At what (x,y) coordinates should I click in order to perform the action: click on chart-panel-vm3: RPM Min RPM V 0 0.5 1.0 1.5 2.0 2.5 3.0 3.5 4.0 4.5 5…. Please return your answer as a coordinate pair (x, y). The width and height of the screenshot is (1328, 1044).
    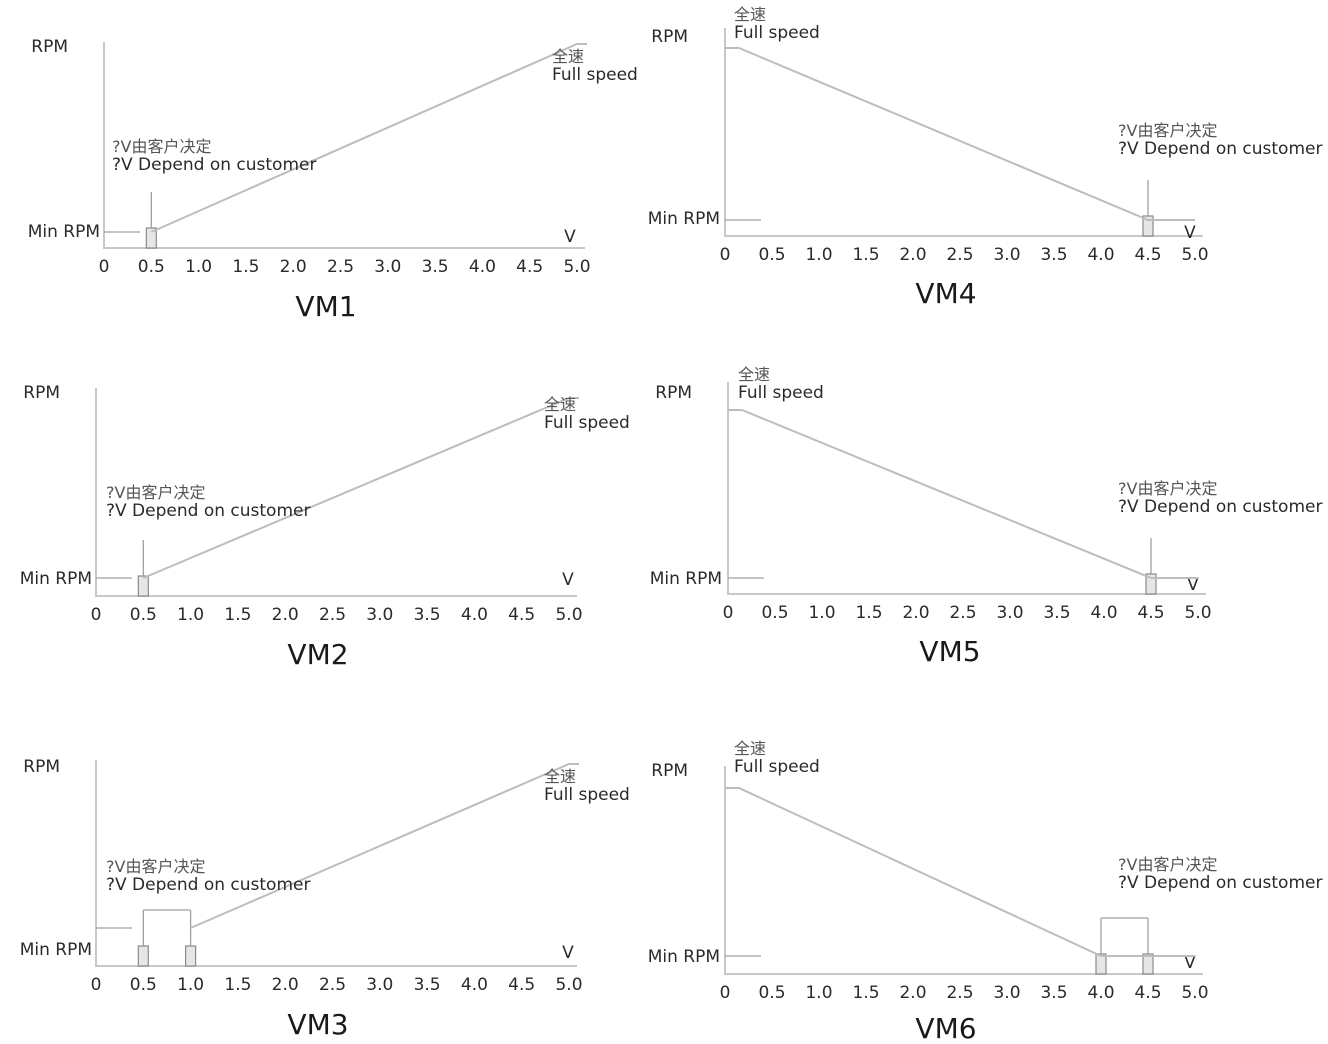
    Looking at the image, I should click on (325, 899).